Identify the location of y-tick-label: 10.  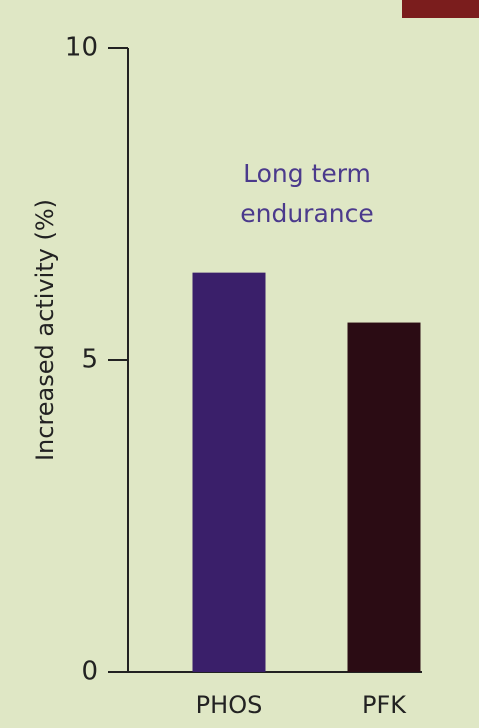
(81, 48).